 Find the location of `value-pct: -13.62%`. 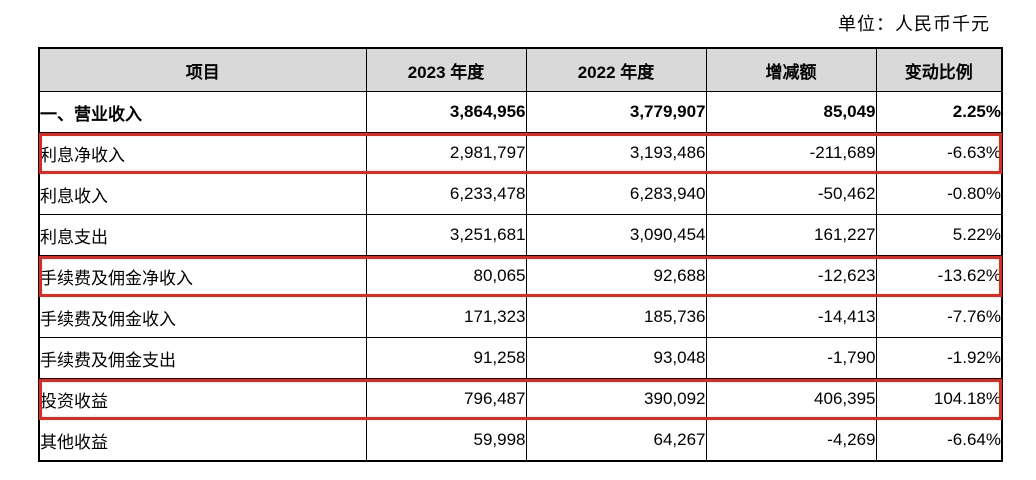

value-pct: -13.62% is located at coordinates (939, 276).